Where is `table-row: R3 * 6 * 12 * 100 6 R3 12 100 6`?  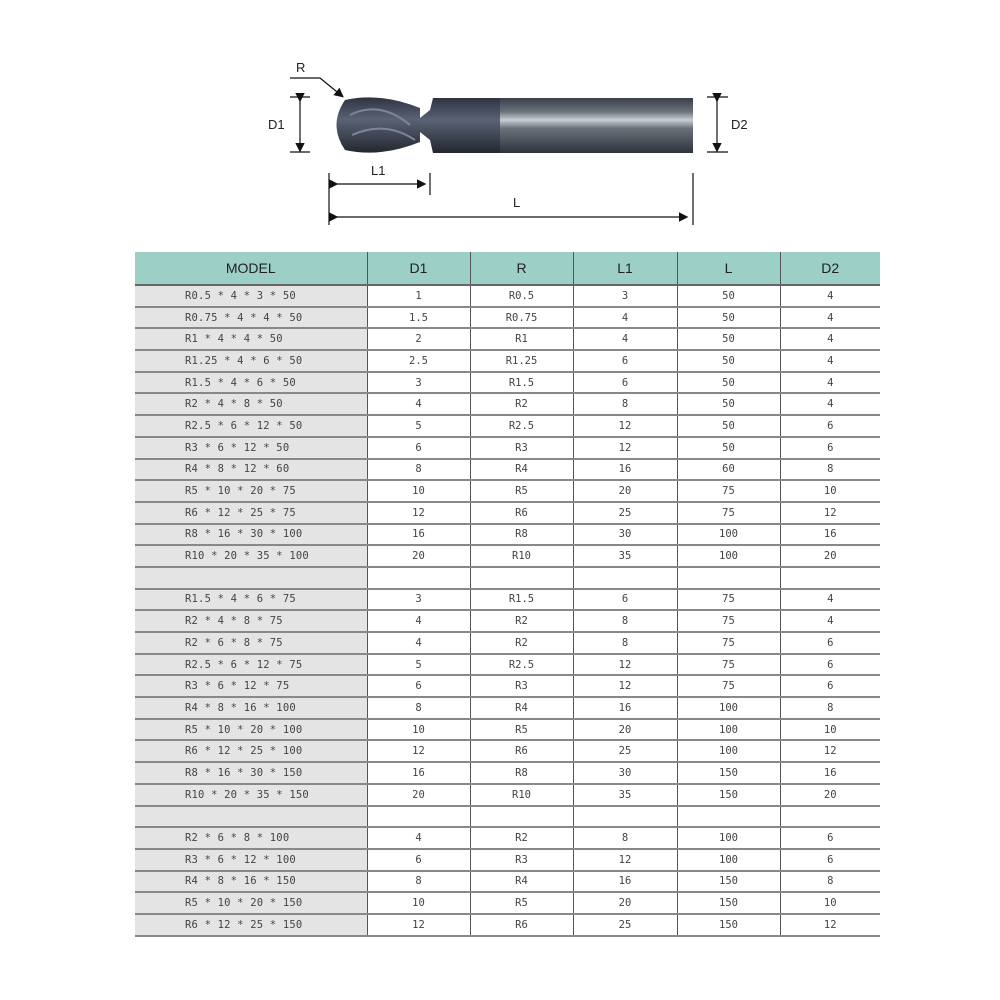
table-row: R3 * 6 * 12 * 100 6 R3 12 100 6 is located at coordinates (507, 860).